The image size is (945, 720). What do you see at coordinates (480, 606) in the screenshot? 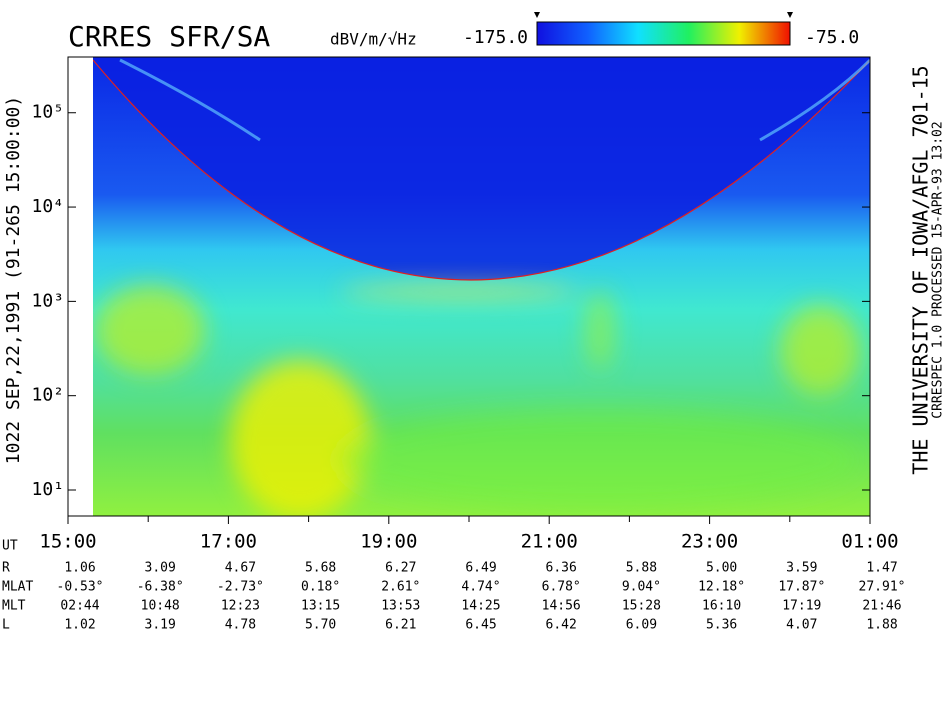
I see `ephemeris-cell: 14:25` at bounding box center [480, 606].